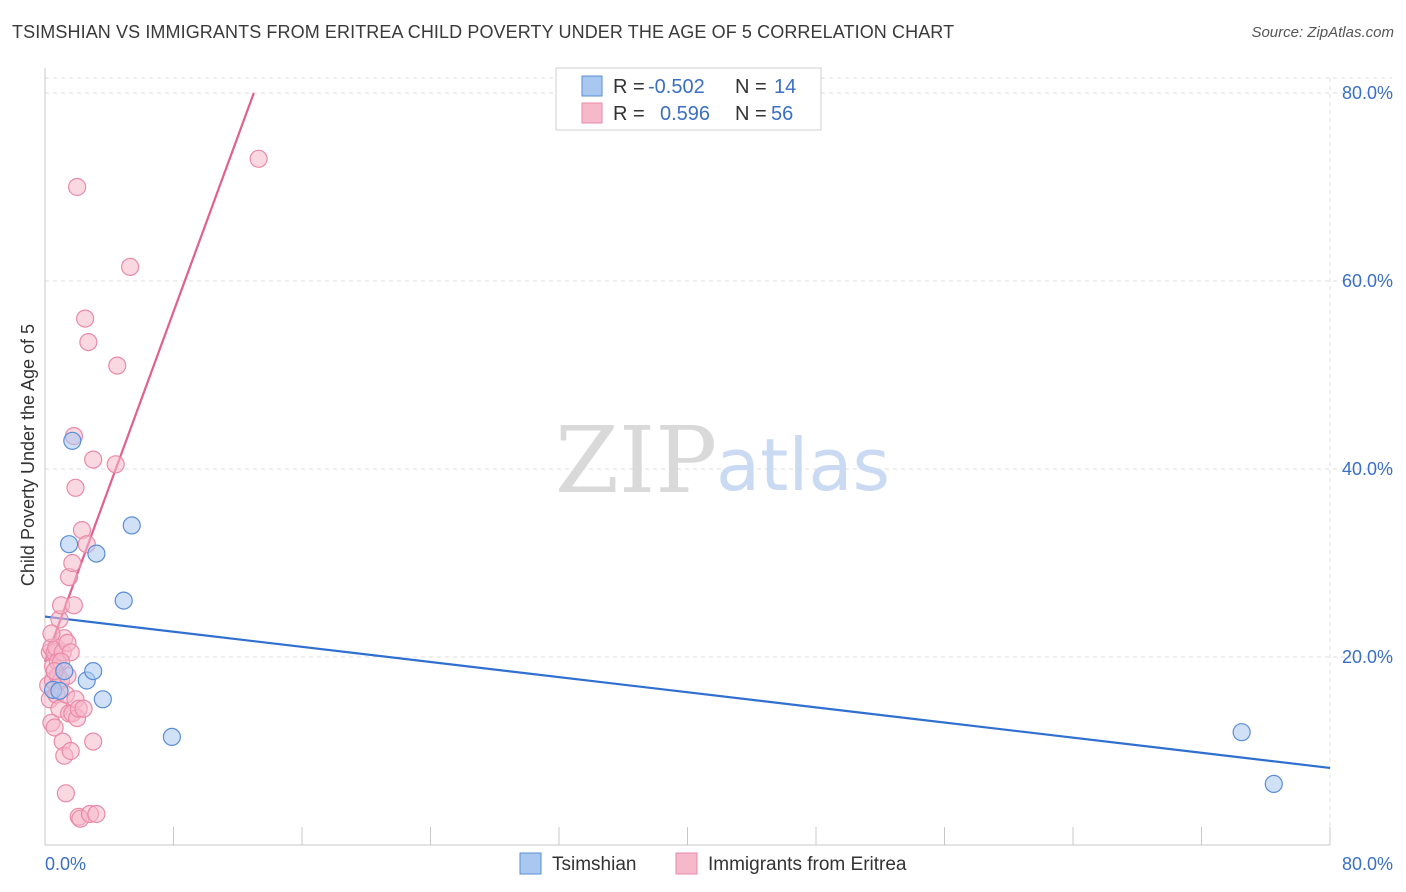 The height and width of the screenshot is (892, 1406). What do you see at coordinates (686, 863) in the screenshot?
I see `bottom-legend-swatch-eritrea` at bounding box center [686, 863].